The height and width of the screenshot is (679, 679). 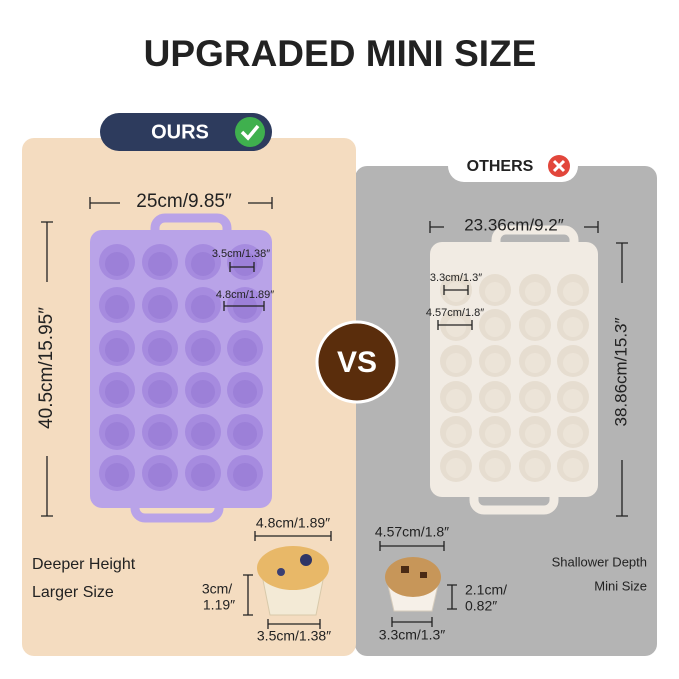 I want to click on title: UPGRADED MINI SIZE, so click(x=340, y=53).